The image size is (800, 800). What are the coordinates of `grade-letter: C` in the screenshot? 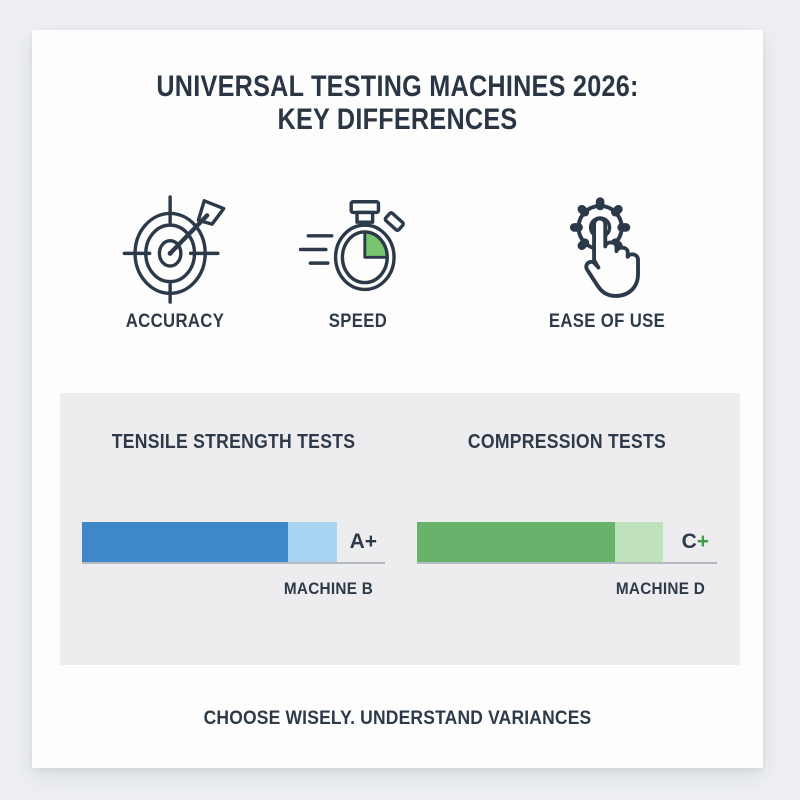 It's located at (689, 541).